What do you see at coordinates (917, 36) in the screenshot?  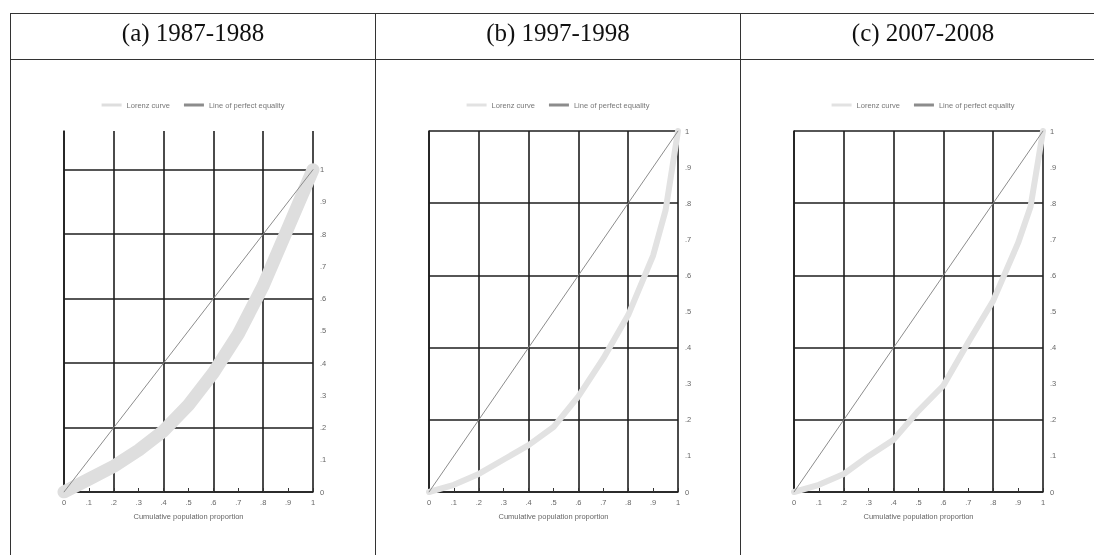 I see `chart-title: (c) 2007-2008` at bounding box center [917, 36].